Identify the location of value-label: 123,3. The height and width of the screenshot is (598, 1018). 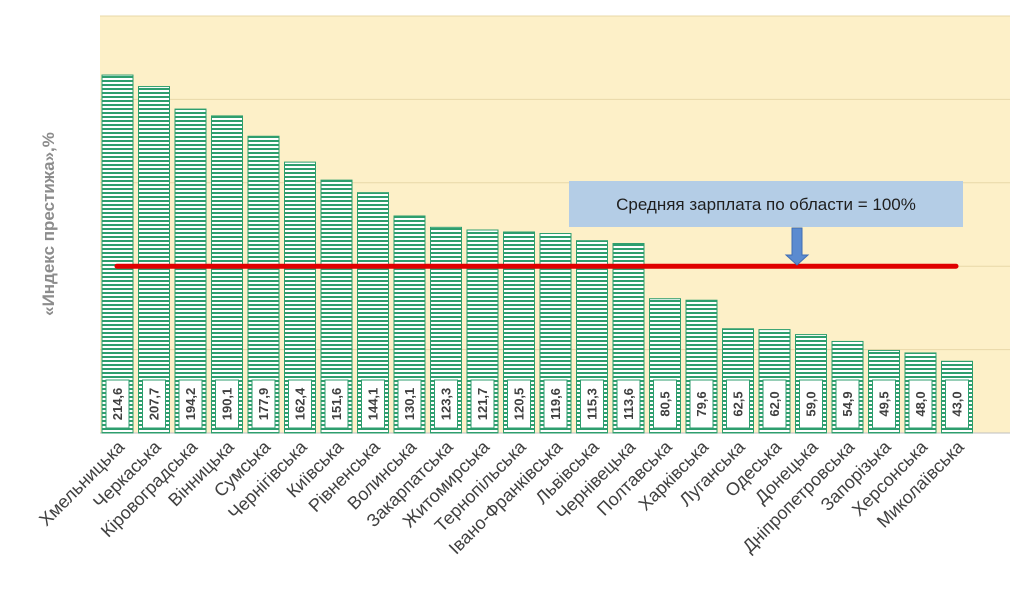
(446, 404).